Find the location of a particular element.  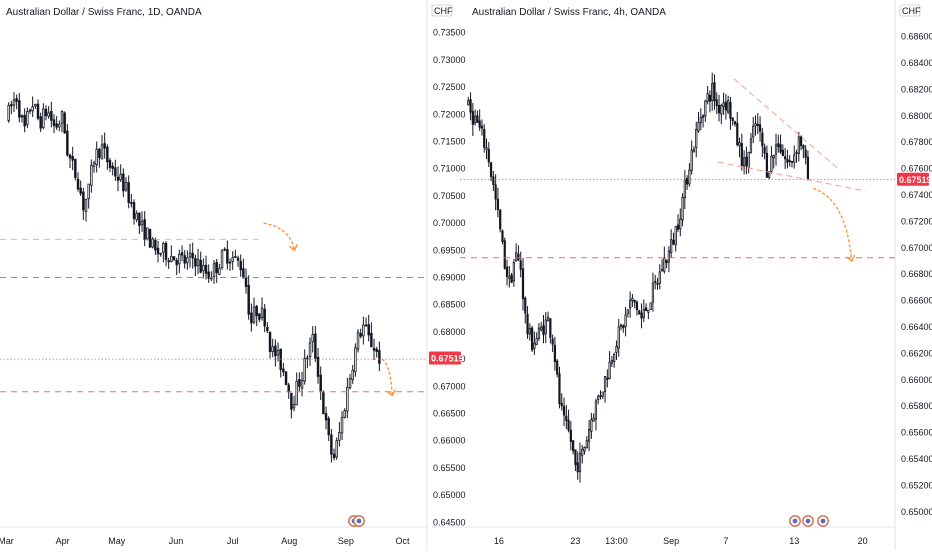

y-tick-label: 0.67600 is located at coordinates (916, 169).